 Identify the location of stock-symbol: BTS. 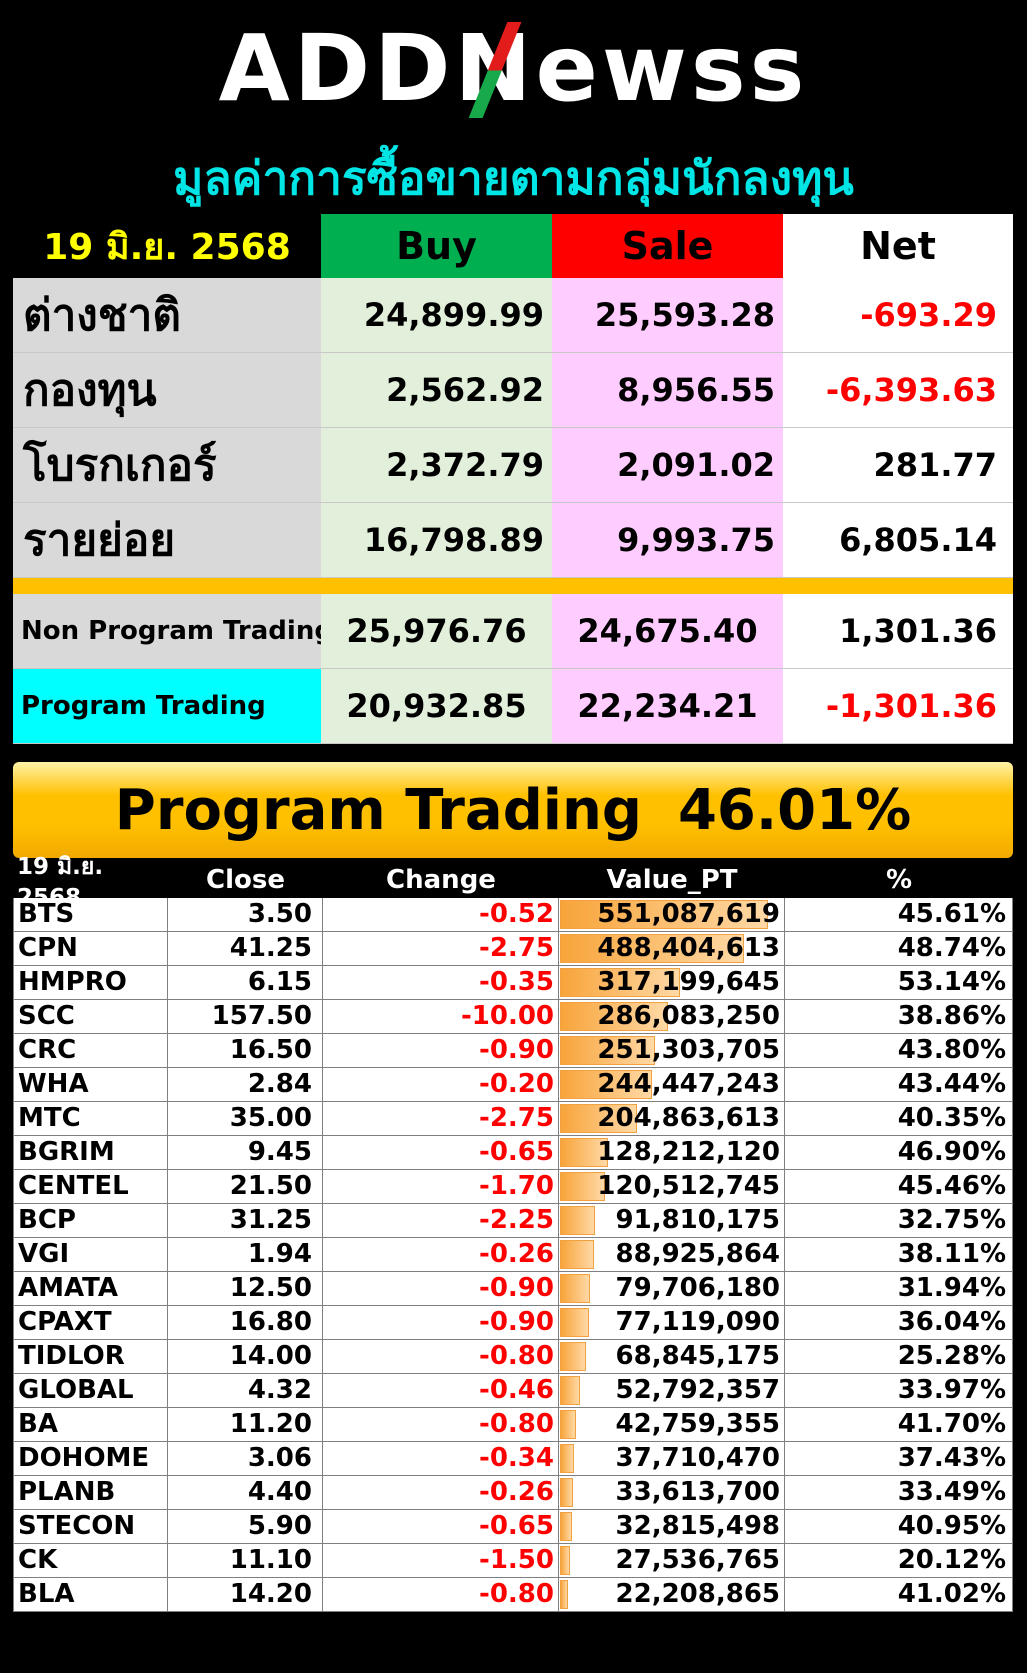
(90, 914).